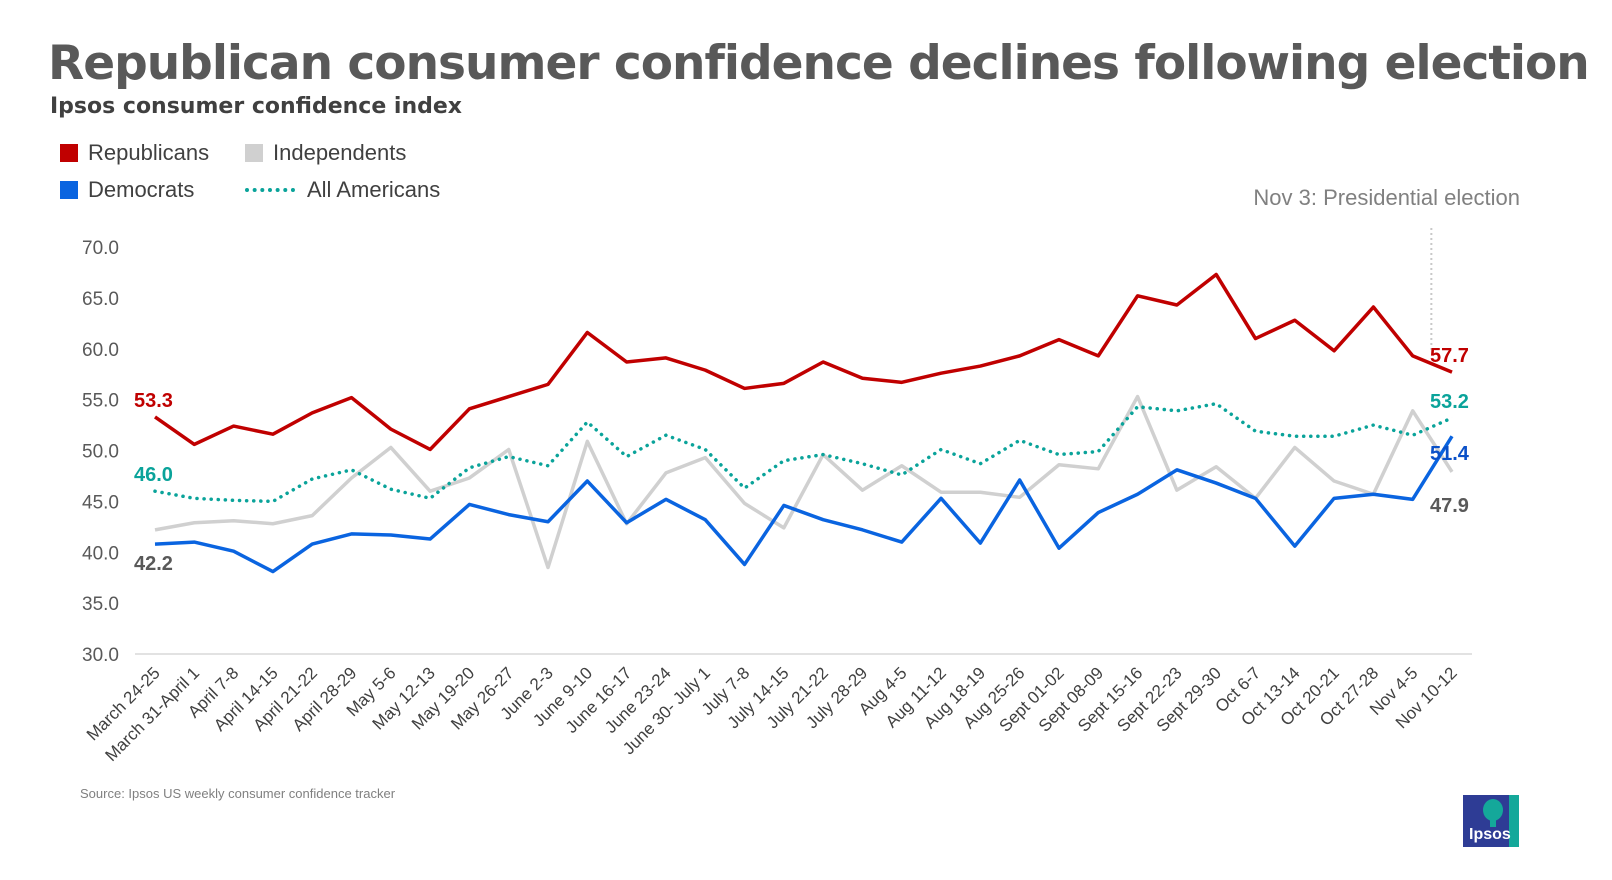 Image resolution: width=1612 pixels, height=880 pixels. I want to click on legend-democrats: Democrats, so click(127, 190).